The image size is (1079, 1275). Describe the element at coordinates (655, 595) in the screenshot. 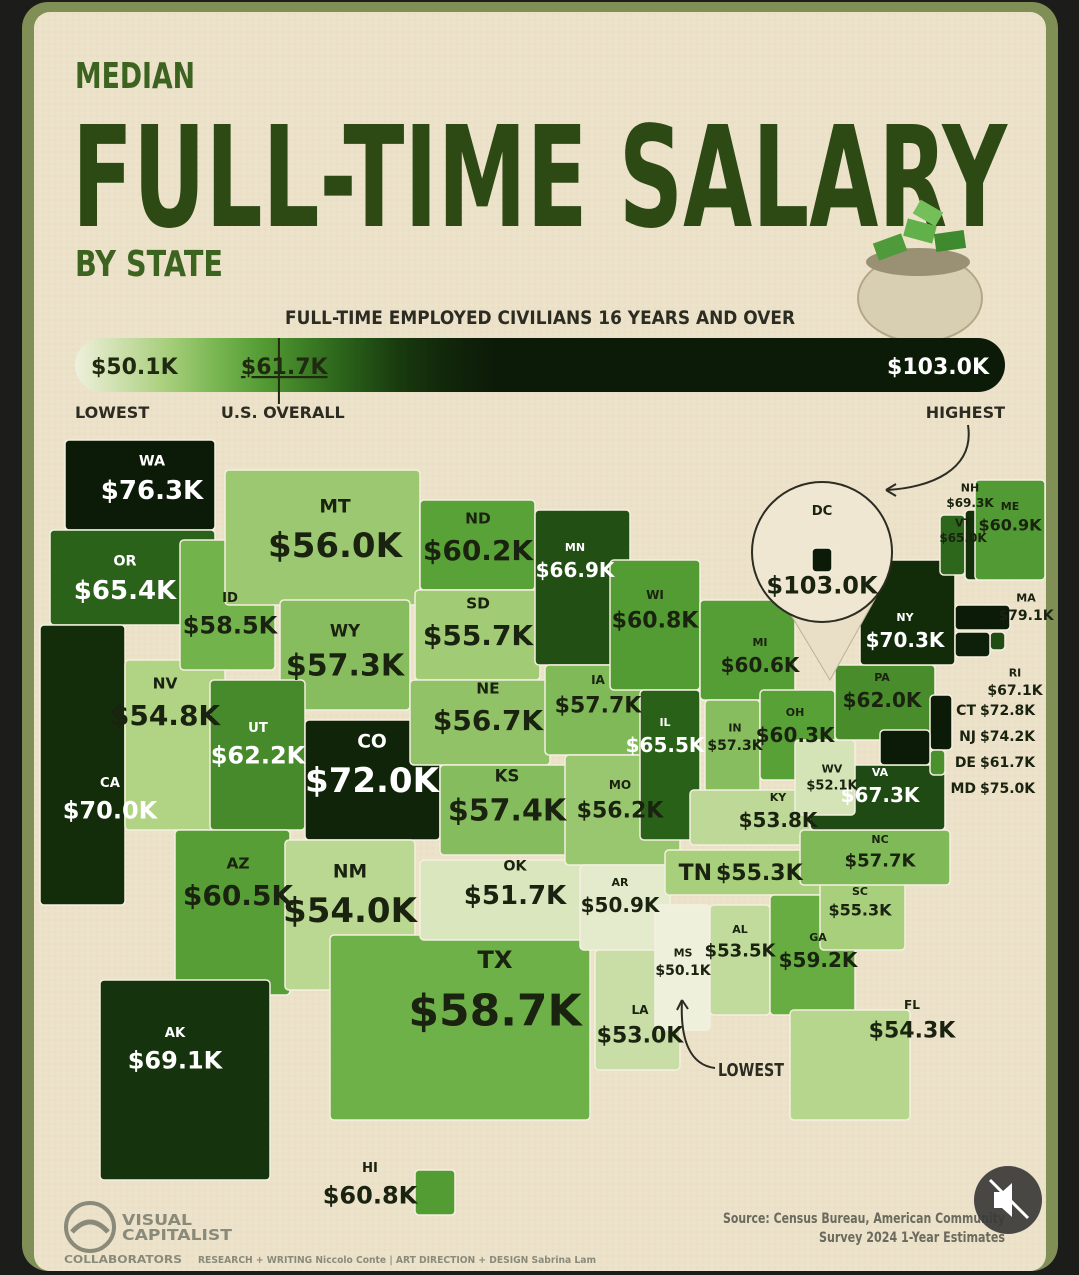

I see `state-abbr: WI` at that location.